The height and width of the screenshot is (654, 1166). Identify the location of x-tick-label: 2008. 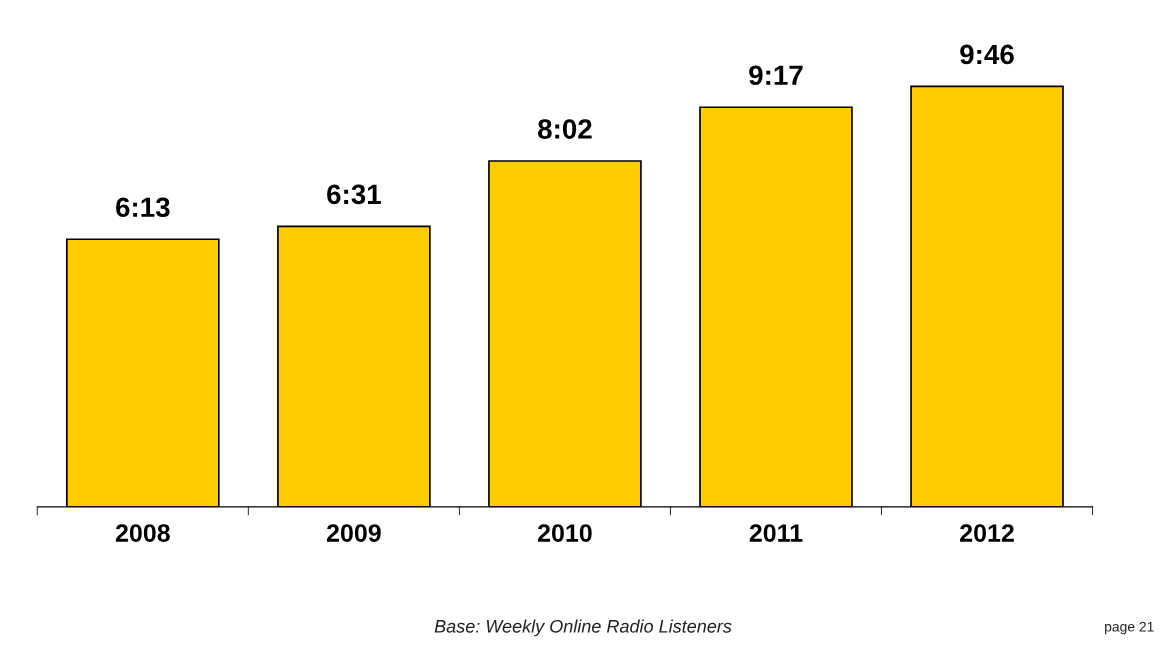
(142, 533).